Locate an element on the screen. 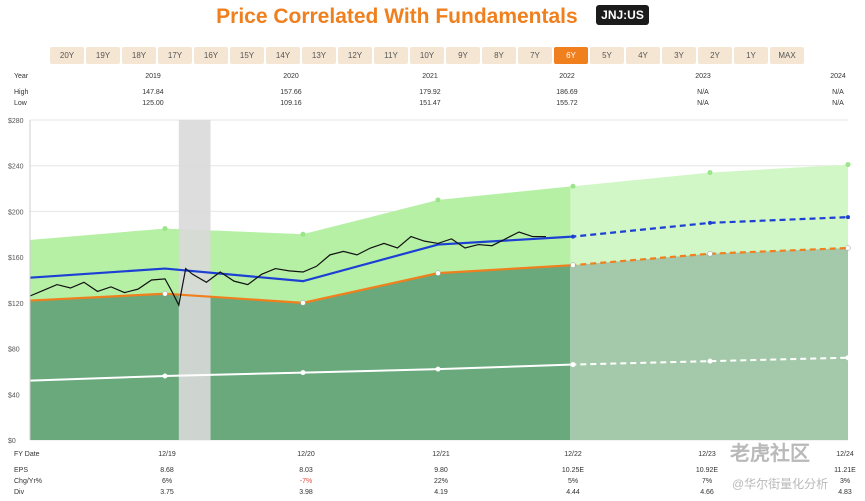 The height and width of the screenshot is (501, 865). chg-value: -7% is located at coordinates (306, 481).